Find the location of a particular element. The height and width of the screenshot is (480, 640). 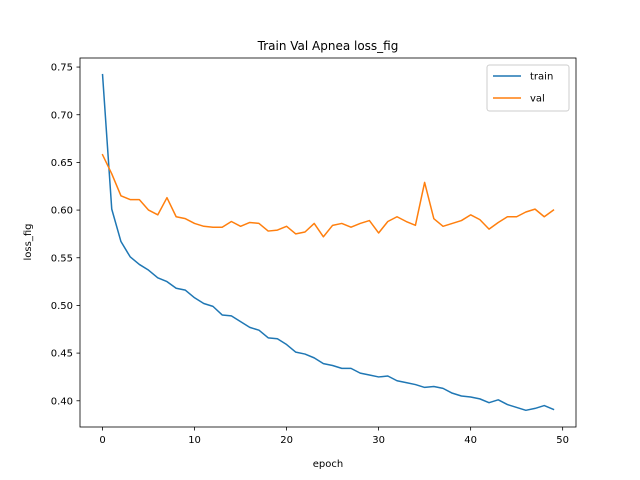

y-tick-label: 0.40 is located at coordinates (62, 401).